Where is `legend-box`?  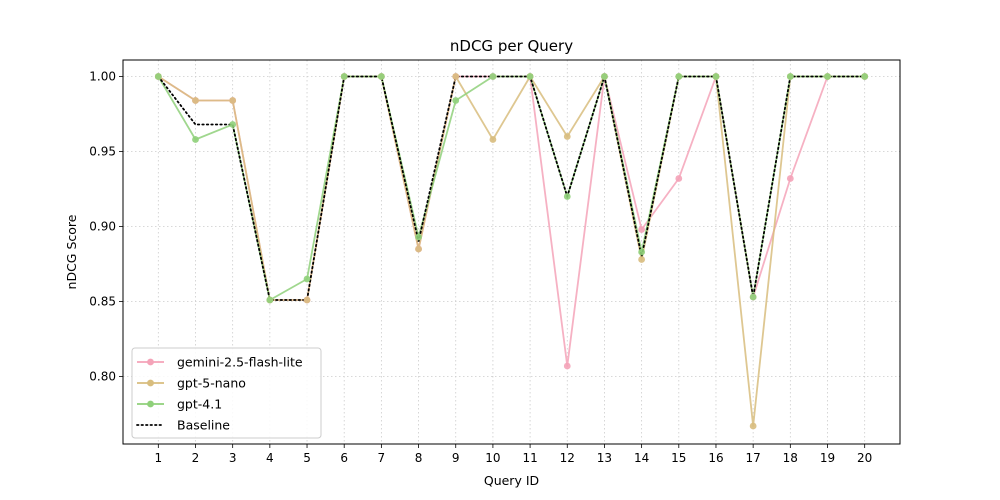
legend-box is located at coordinates (226, 393).